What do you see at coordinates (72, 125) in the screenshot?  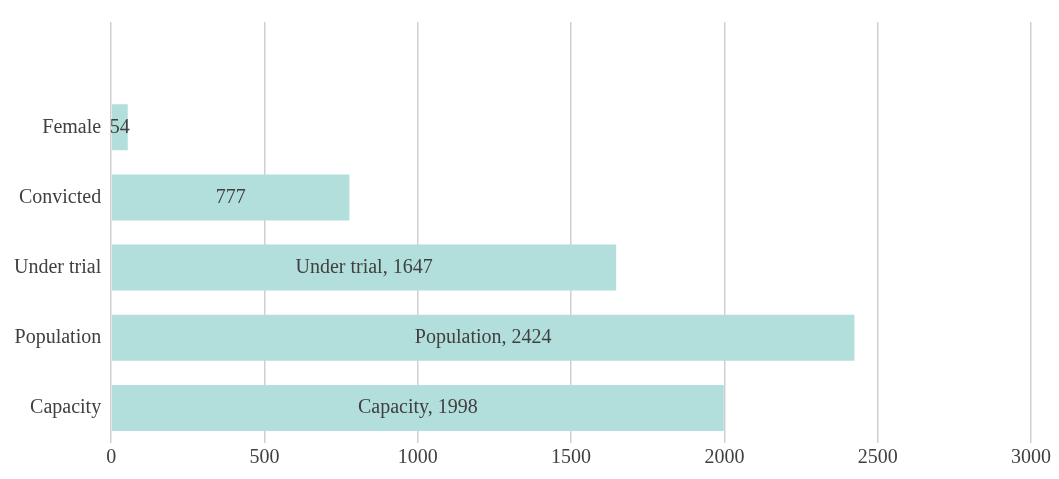 I see `y-tick-label: Female` at bounding box center [72, 125].